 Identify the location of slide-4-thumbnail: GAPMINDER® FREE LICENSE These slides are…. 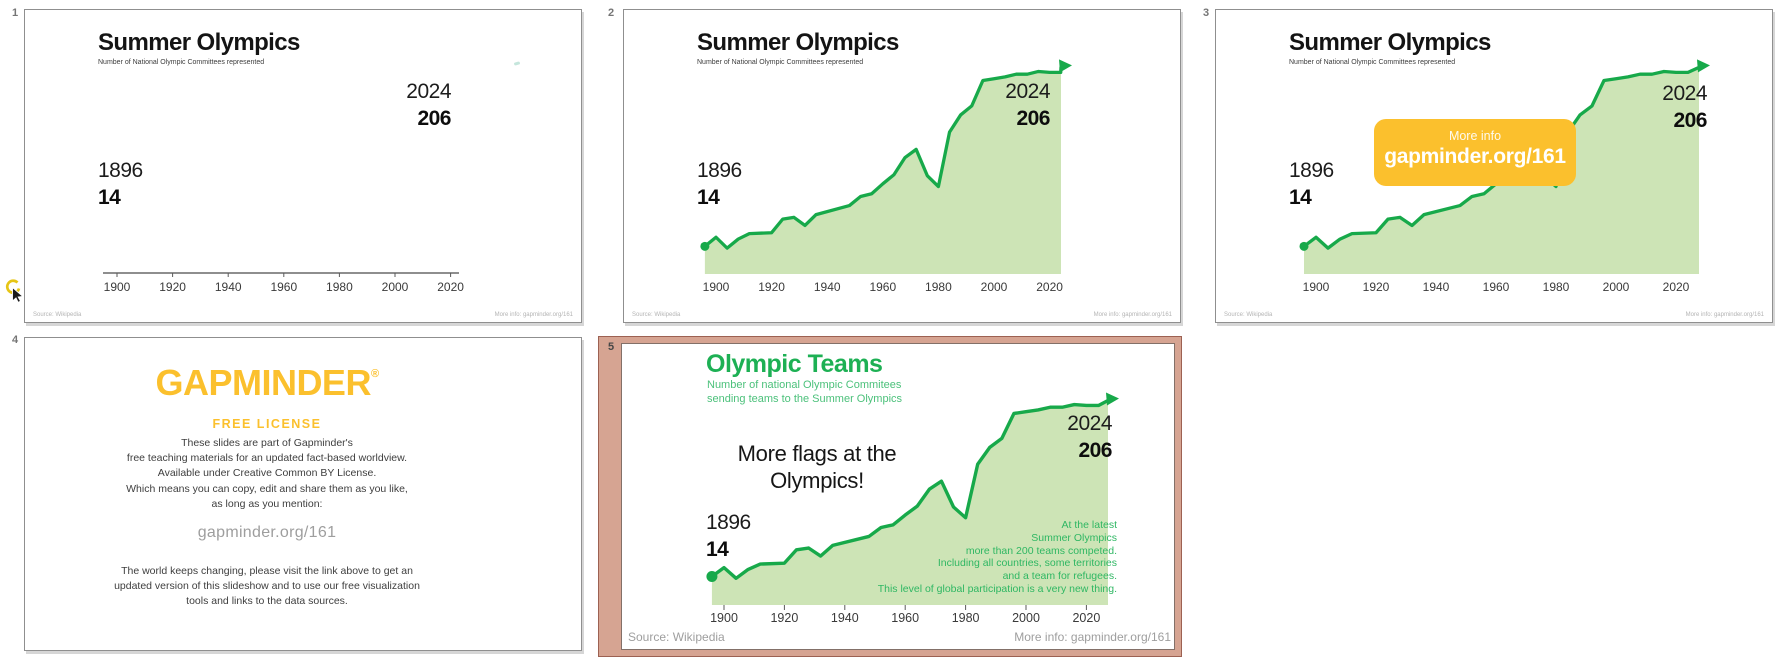
(303, 494).